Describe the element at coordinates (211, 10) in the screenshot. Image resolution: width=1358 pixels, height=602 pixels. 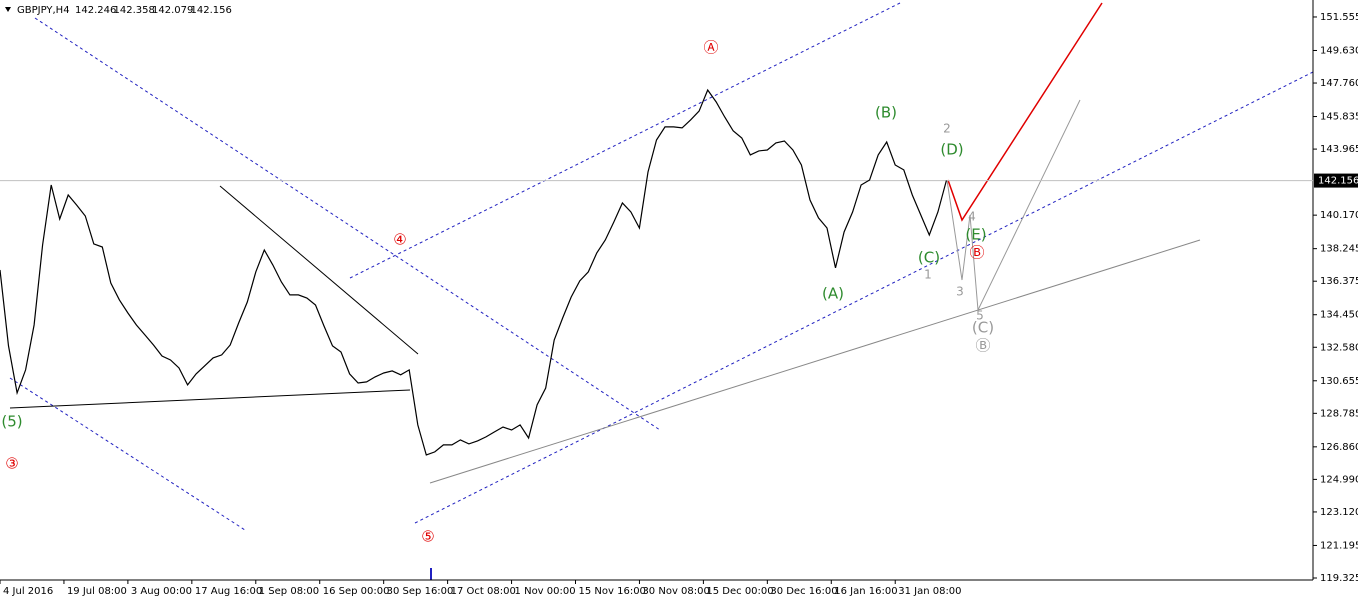
I see `ohlc-value: 142.156` at that location.